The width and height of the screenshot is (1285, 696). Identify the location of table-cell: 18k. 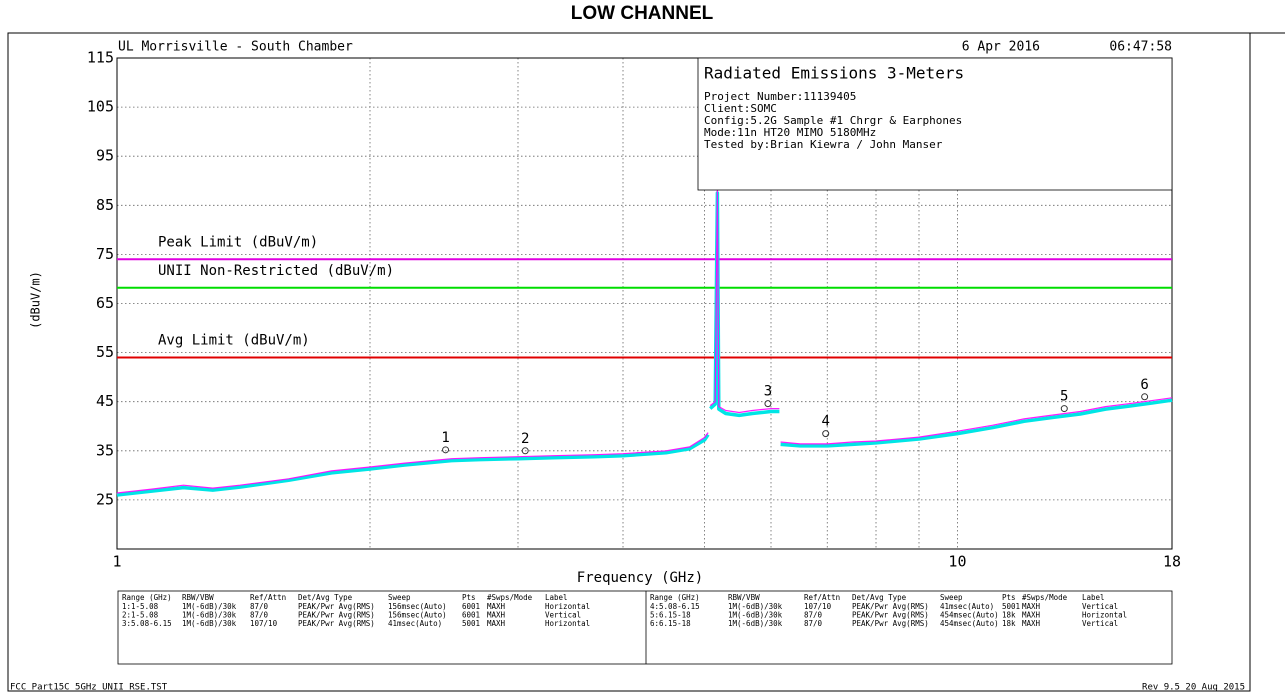
(1009, 615).